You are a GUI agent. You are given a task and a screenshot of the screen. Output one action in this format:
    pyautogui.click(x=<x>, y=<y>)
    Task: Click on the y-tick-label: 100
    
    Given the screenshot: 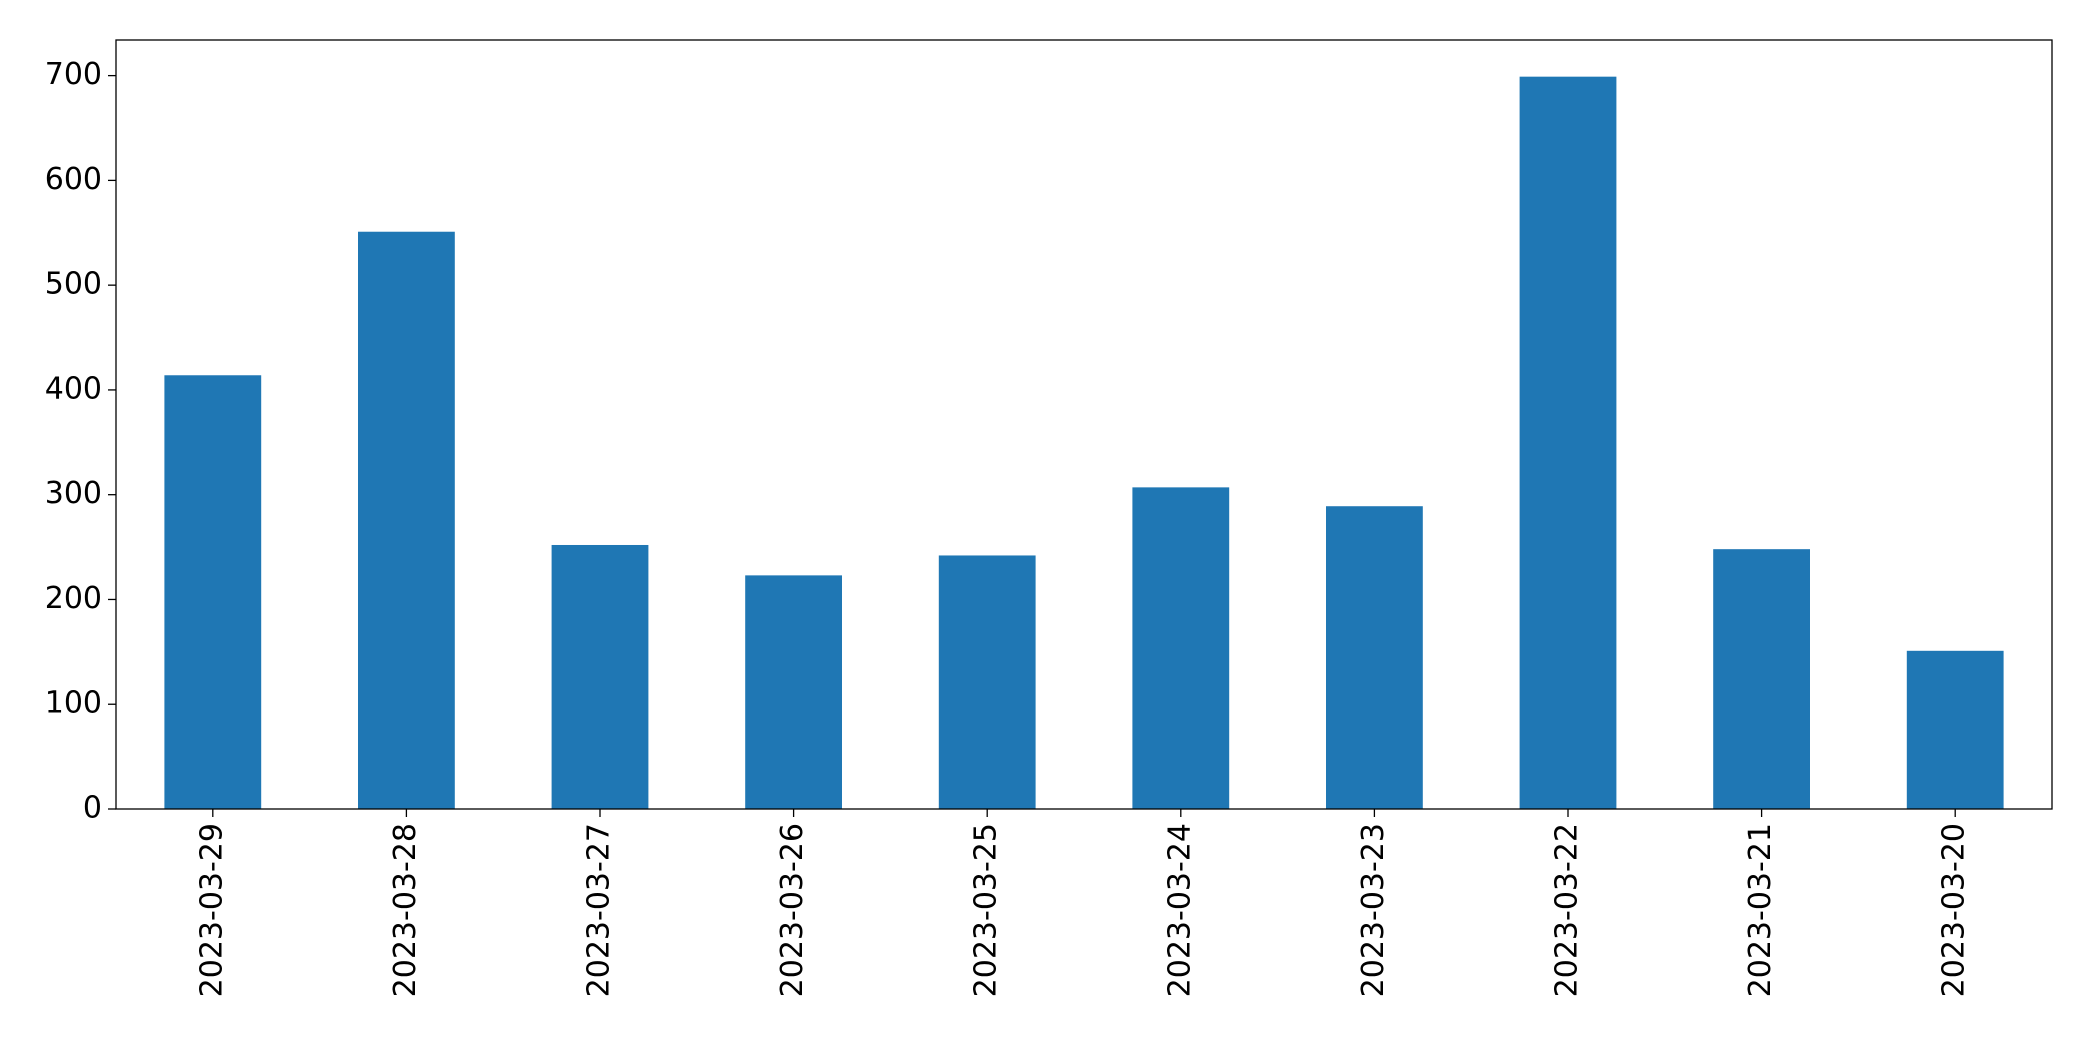 What is the action you would take?
    pyautogui.click(x=73, y=703)
    